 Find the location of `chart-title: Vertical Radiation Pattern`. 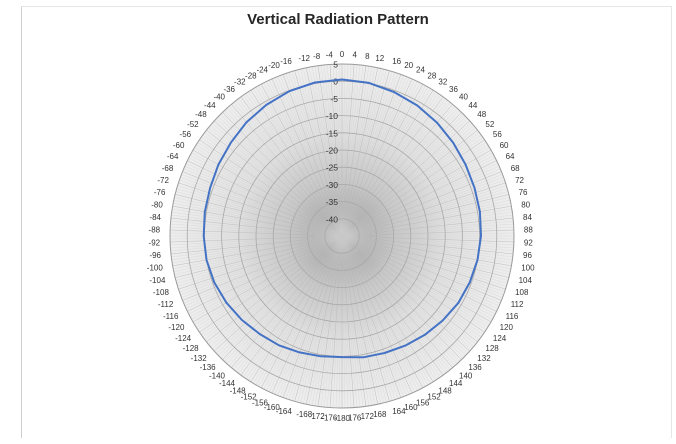

chart-title: Vertical Radiation Pattern is located at coordinates (338, 19).